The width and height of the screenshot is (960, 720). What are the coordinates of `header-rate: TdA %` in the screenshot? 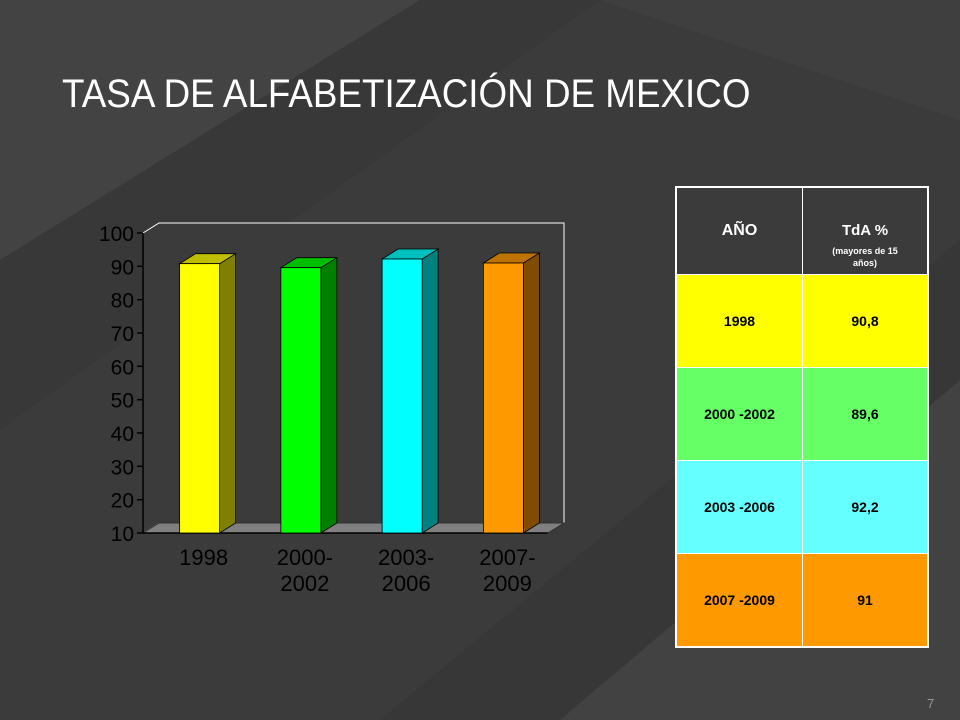 It's located at (865, 230).